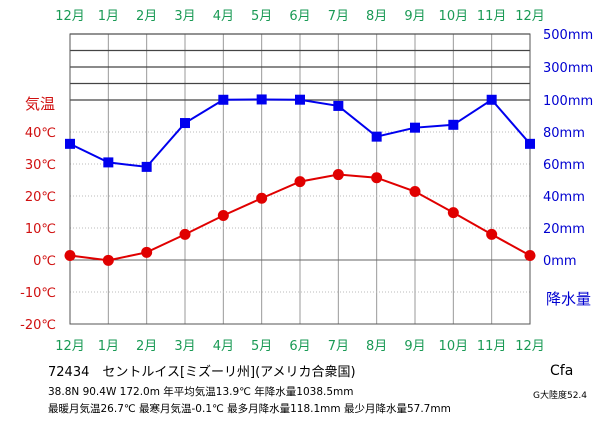 This screenshot has width=611, height=425. What do you see at coordinates (338, 16) in the screenshot?
I see `month-label-top: 7月` at bounding box center [338, 16].